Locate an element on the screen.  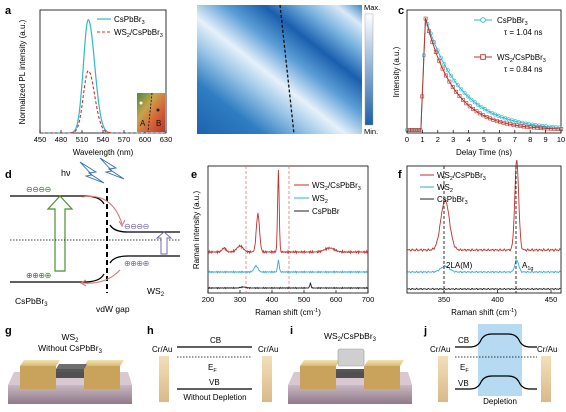
y-axis-label-c: Intensity (a.u.) is located at coordinates (396, 71).